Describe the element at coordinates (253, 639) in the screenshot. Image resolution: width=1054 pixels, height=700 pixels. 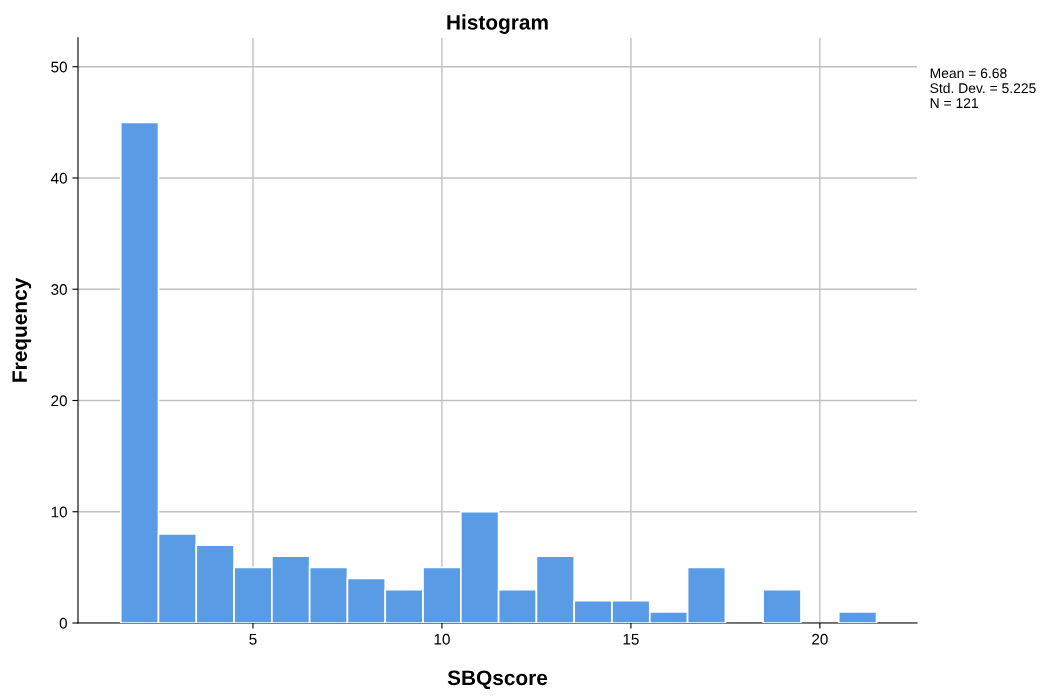
I see `x-tick-label: 5` at that location.